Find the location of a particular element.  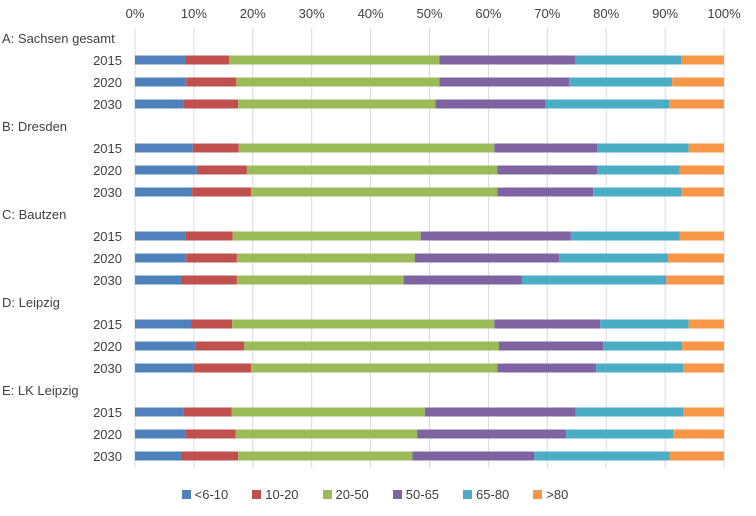

group-label: B: Dresden is located at coordinates (34, 126).